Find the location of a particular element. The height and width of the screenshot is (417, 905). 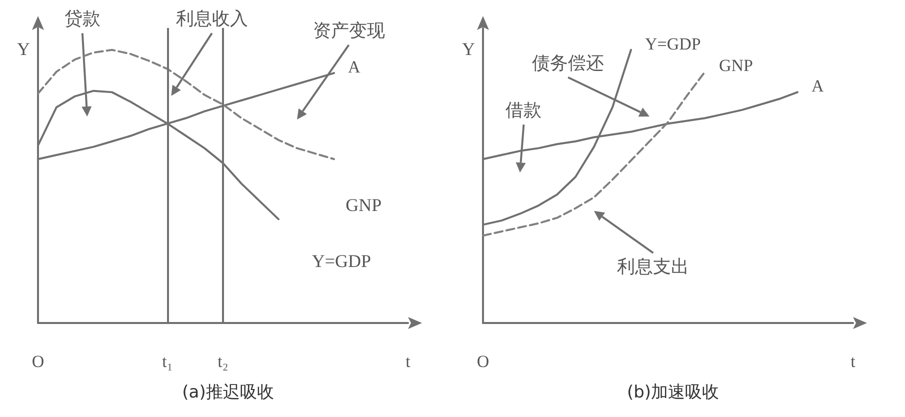

annotation: GNP is located at coordinates (364, 205).